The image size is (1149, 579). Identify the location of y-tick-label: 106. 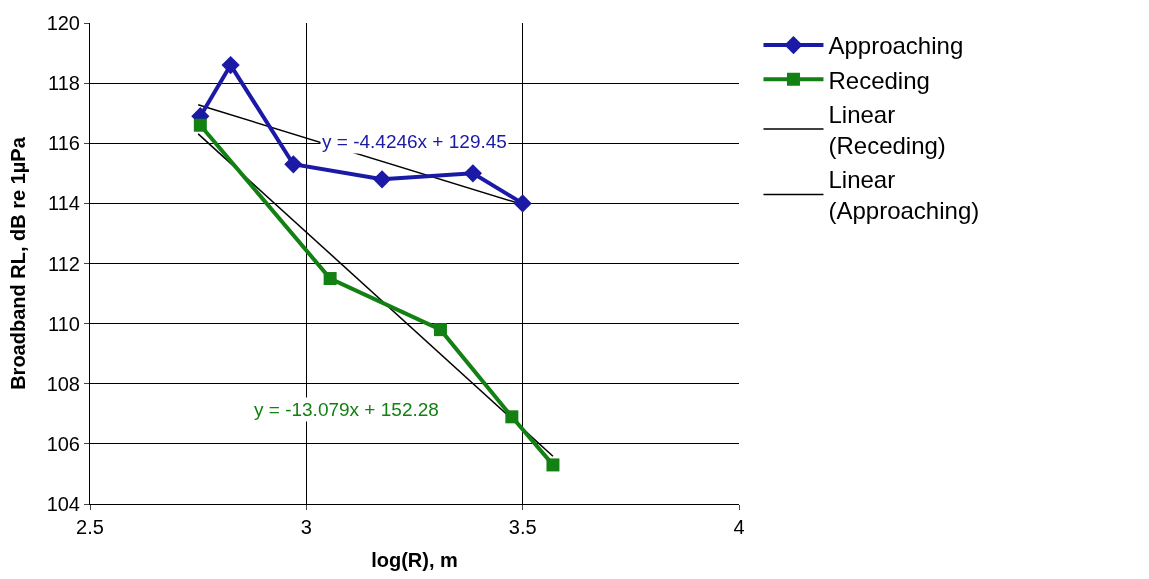
(63, 443).